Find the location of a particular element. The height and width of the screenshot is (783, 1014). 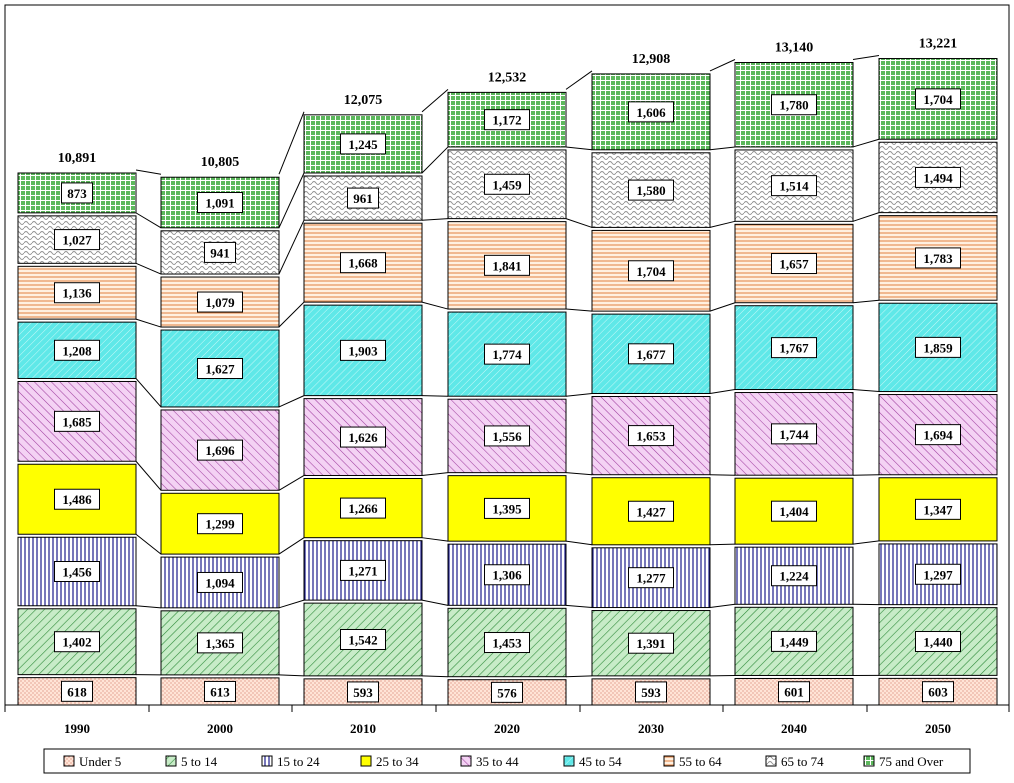

value-label: 1,494 is located at coordinates (938, 177).